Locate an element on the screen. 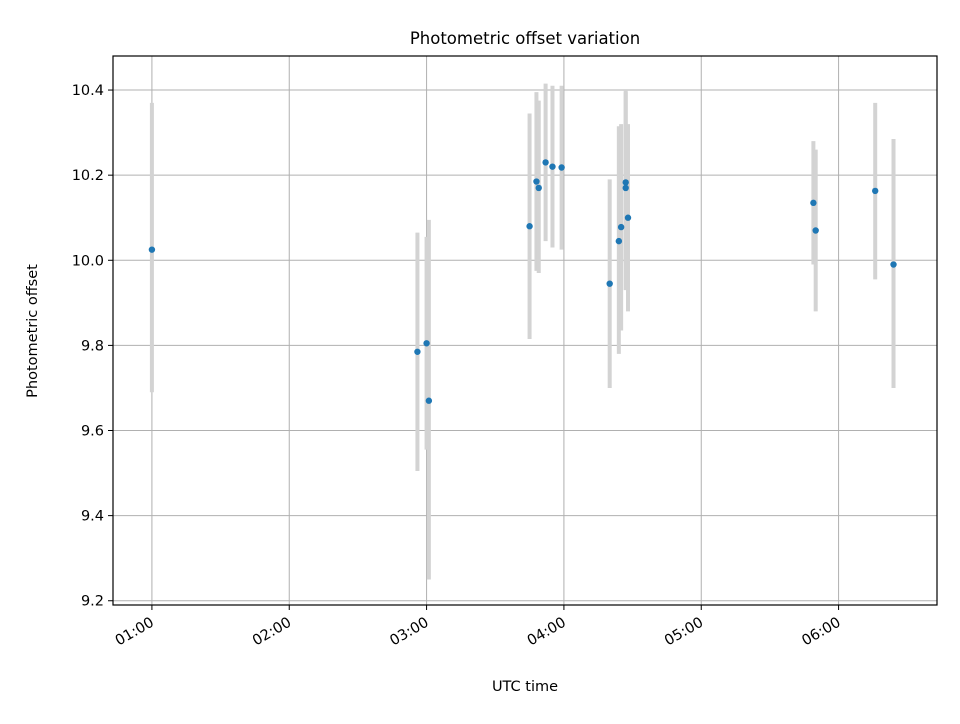 This screenshot has width=960, height=724. y-tick-label: 10.4 is located at coordinates (88, 91).